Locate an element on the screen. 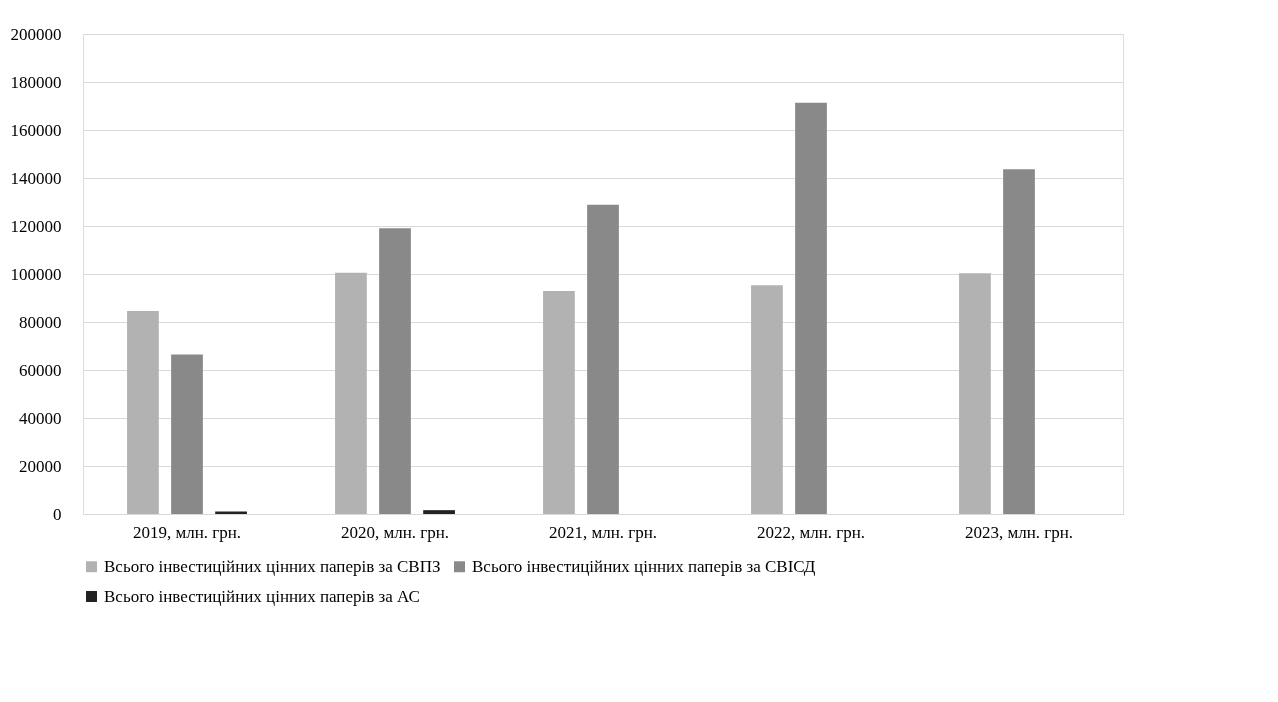 This screenshot has height=702, width=1278. y-tick-label: 20000 is located at coordinates (40, 466).